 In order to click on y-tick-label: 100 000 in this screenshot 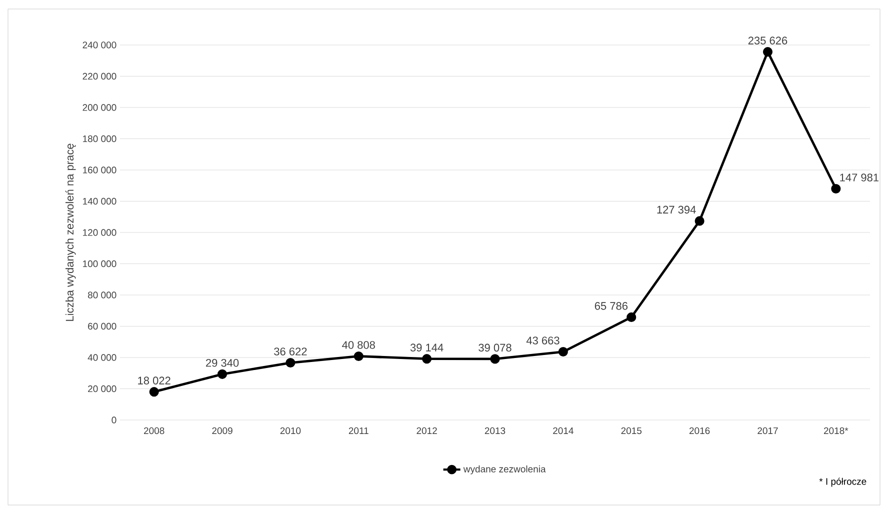, I will do `click(99, 264)`.